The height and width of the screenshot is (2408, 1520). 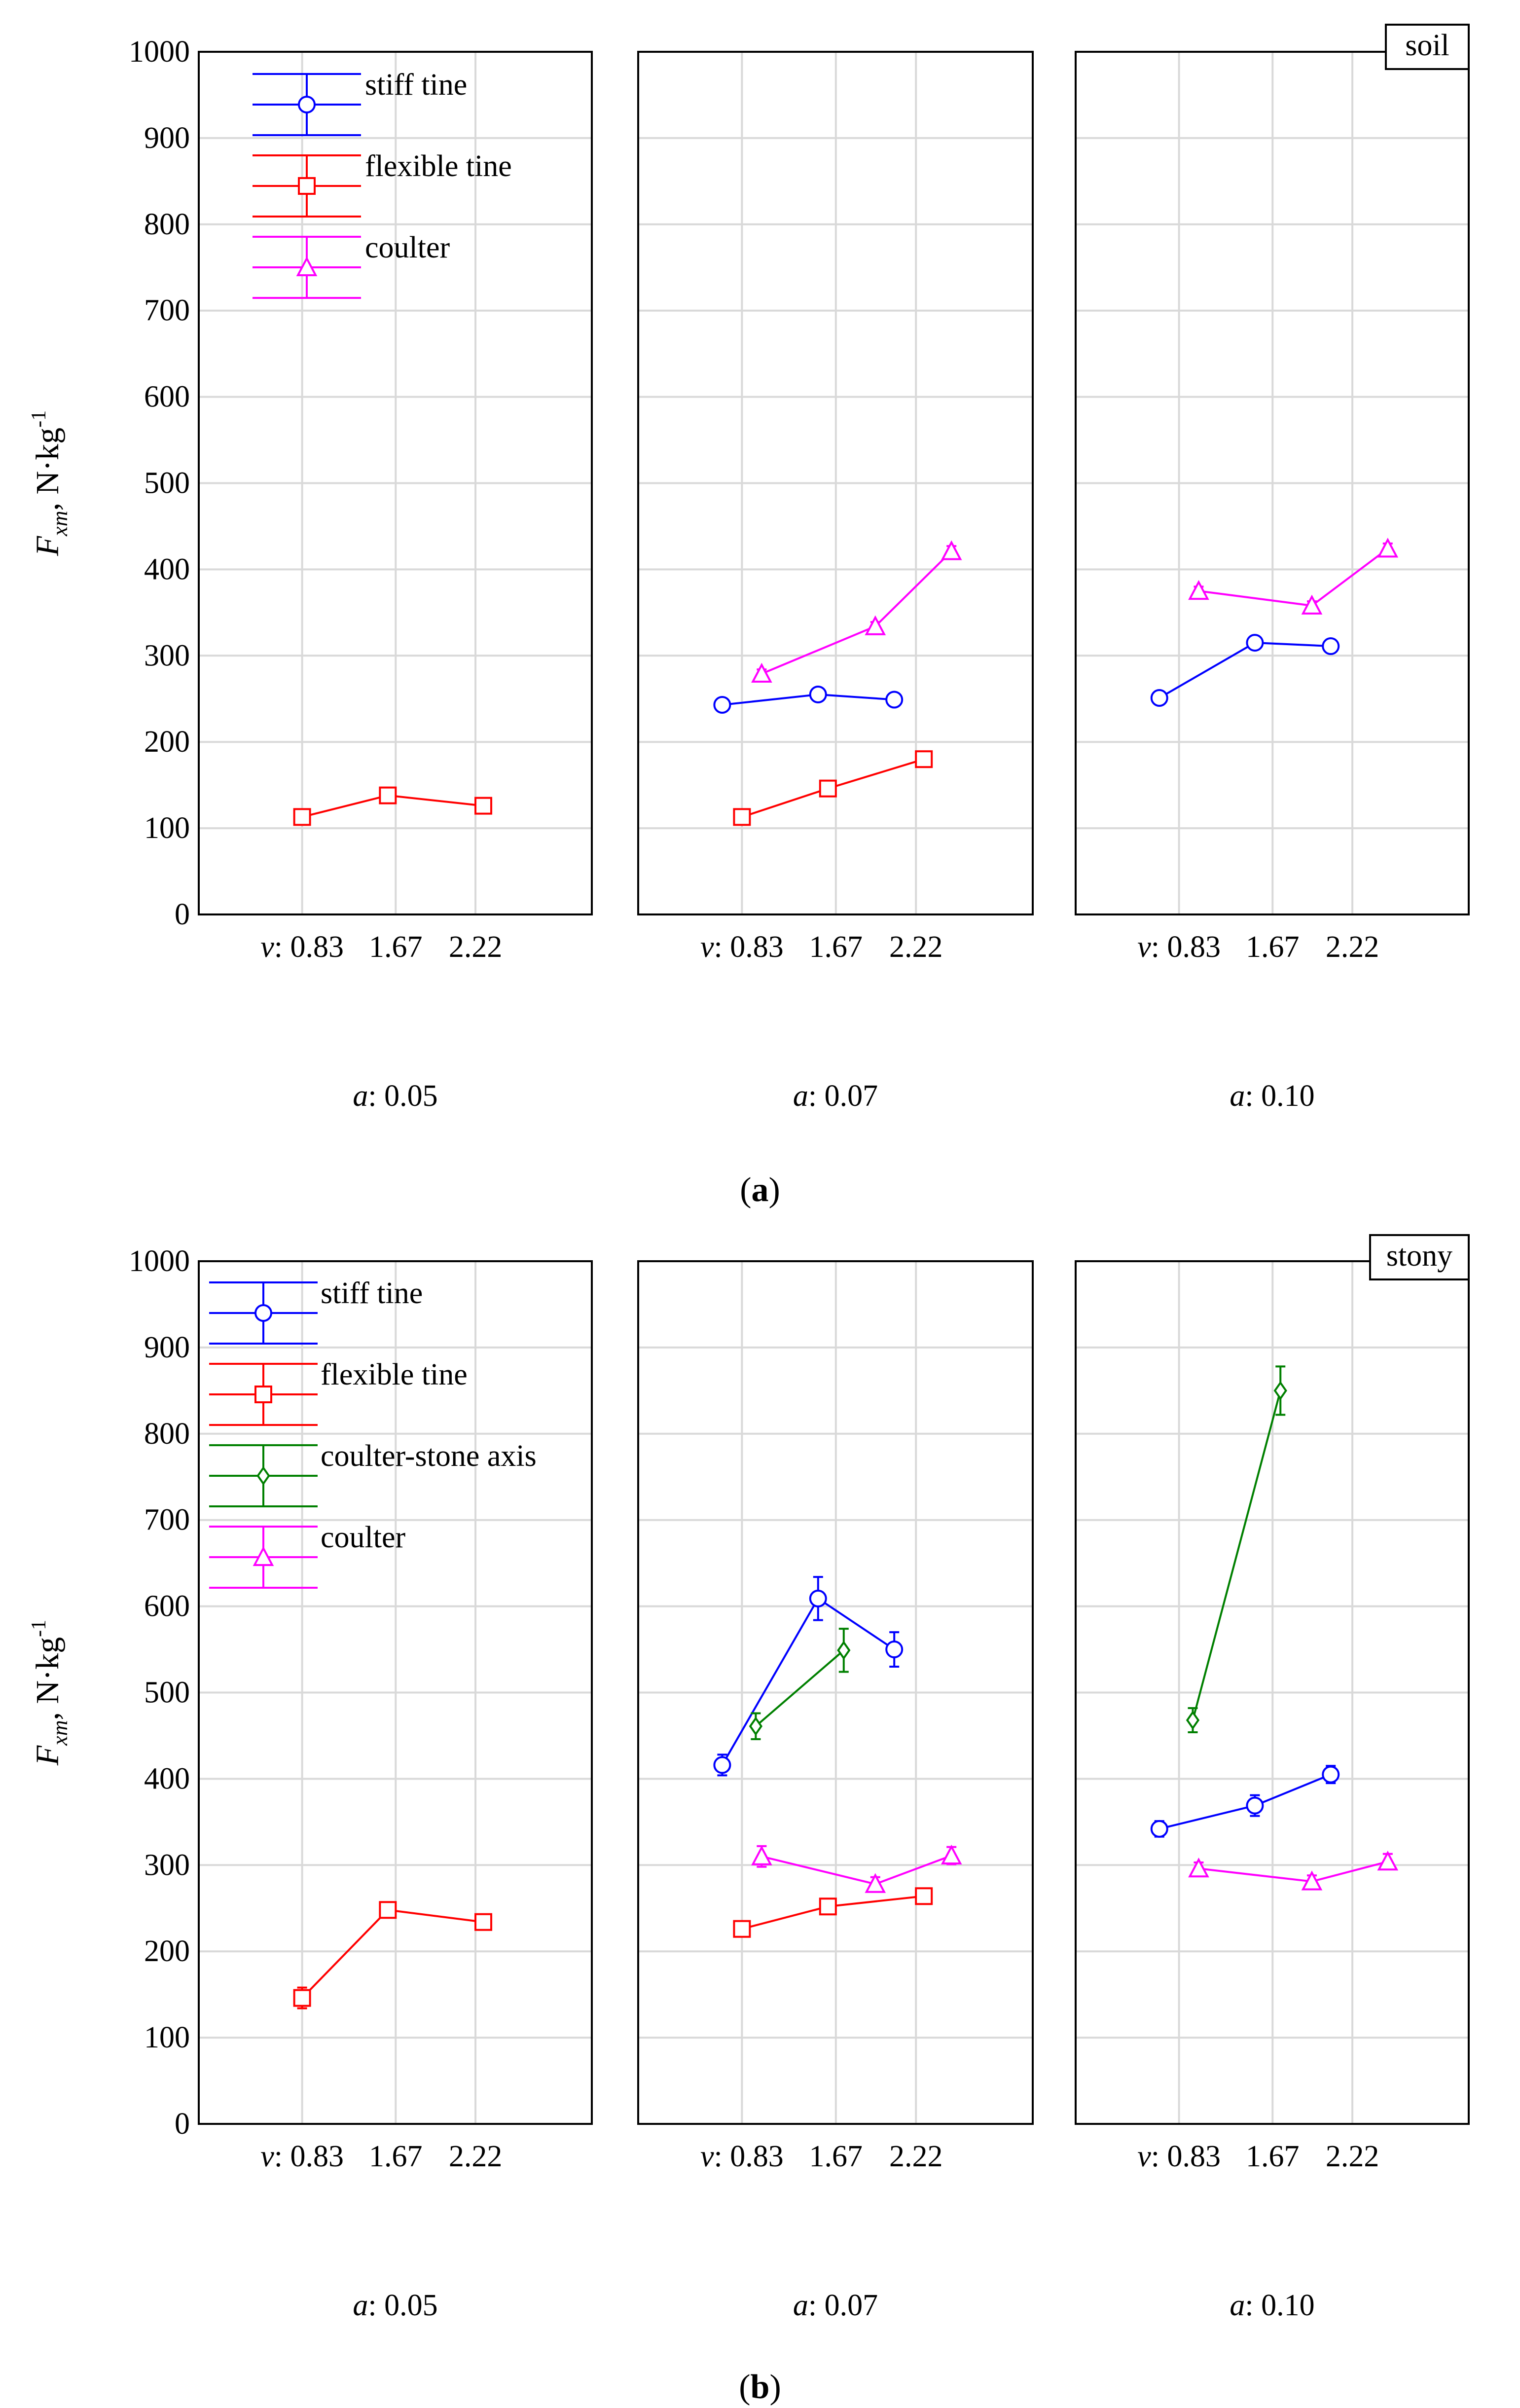 I want to click on series-flexible-tine, so click(x=833, y=788).